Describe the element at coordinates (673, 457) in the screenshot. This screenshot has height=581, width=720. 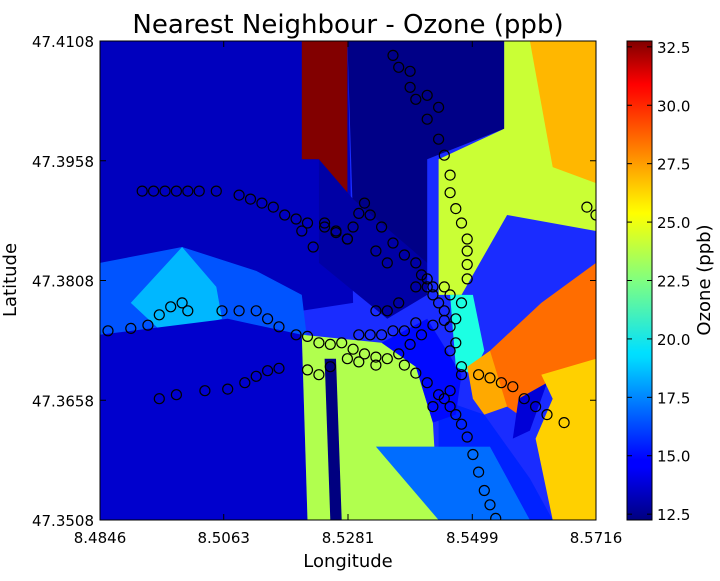
I see `colorbar-tick-label: 15.0` at that location.